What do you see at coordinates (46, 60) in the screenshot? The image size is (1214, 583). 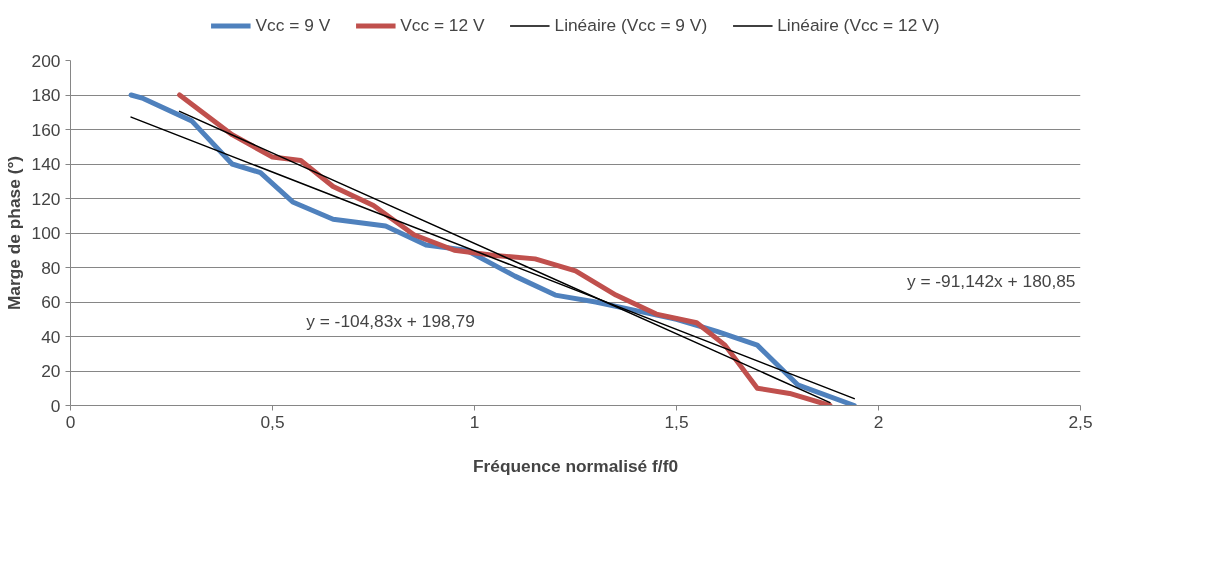 I see `y-tick-label: 200` at bounding box center [46, 60].